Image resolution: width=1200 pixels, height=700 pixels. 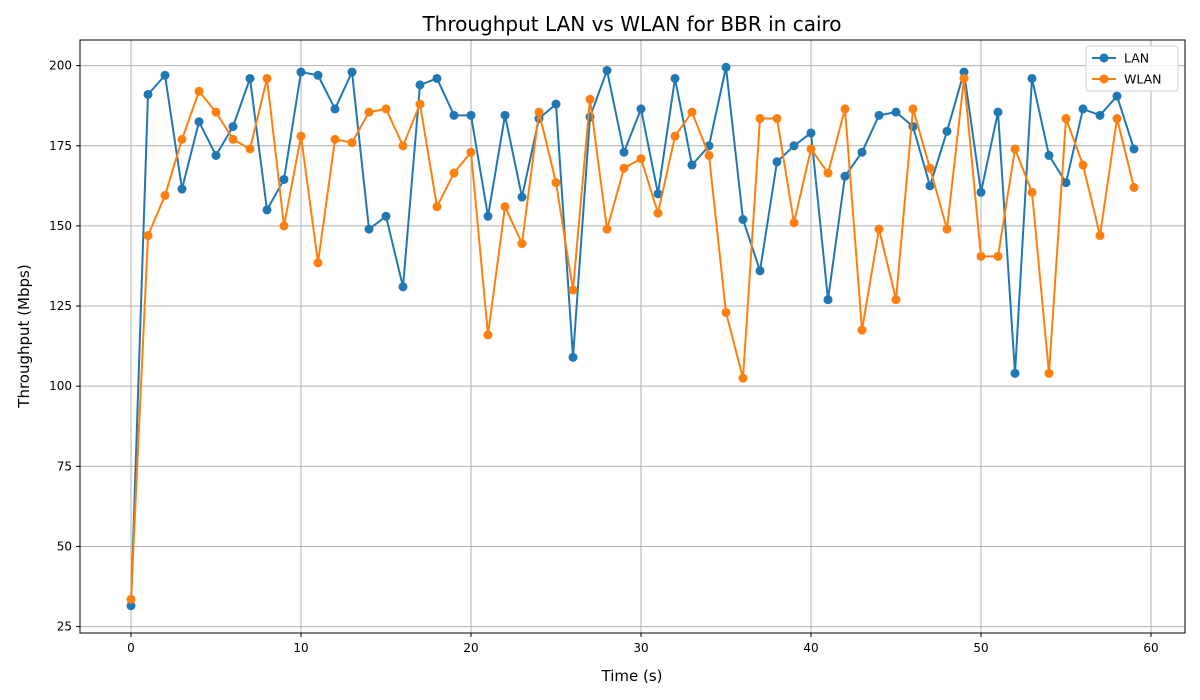 What do you see at coordinates (1143, 79) in the screenshot?
I see `legend-label-wlan: WLAN` at bounding box center [1143, 79].